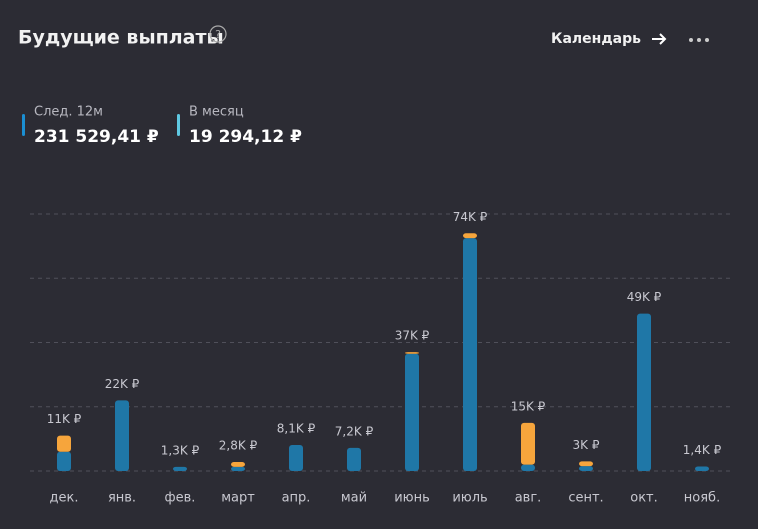 The height and width of the screenshot is (529, 758). What do you see at coordinates (659, 39) in the screenshot?
I see `arrow-icon` at bounding box center [659, 39].